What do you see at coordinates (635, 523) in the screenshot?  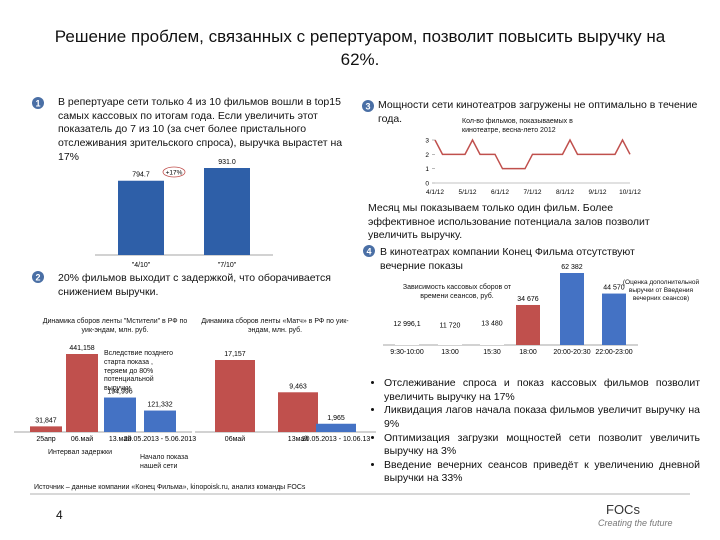 I see `tagline: Creating the future` at bounding box center [635, 523].